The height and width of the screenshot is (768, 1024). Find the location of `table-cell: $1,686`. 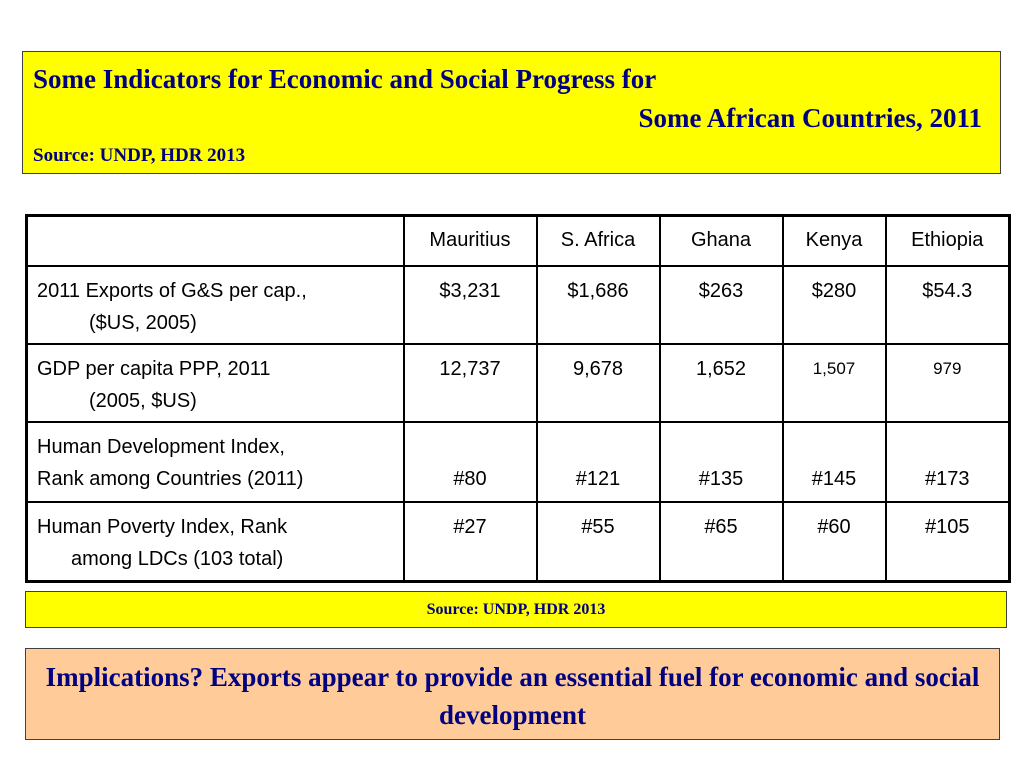

table-cell: $1,686 is located at coordinates (598, 304).